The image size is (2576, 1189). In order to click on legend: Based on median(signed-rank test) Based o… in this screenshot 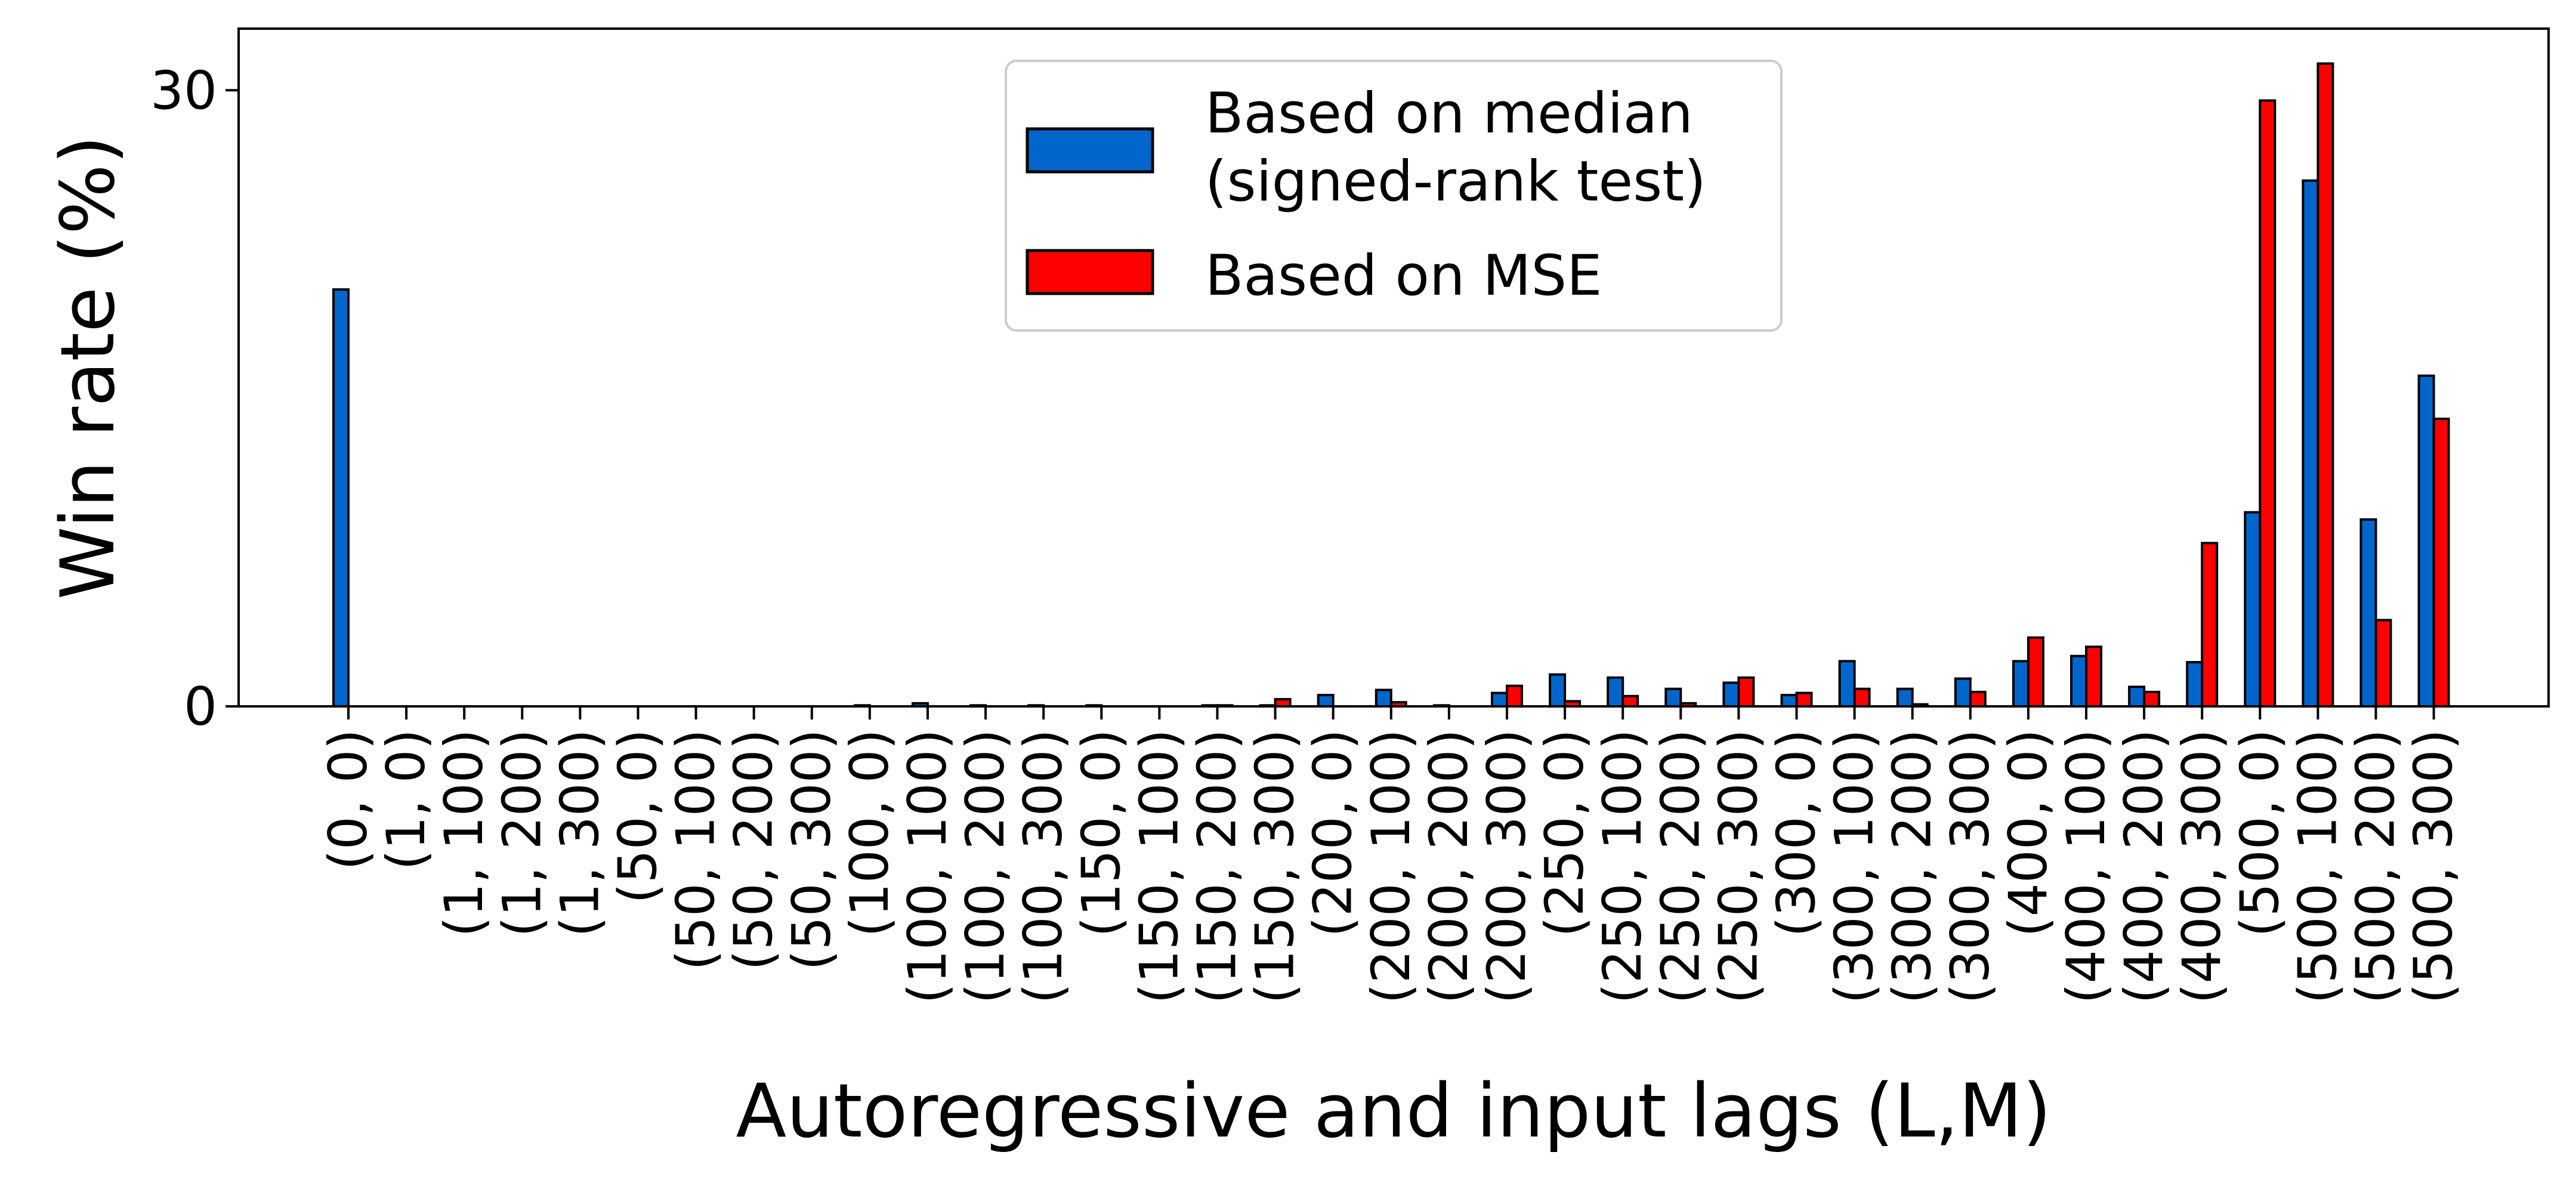, I will do `click(1394, 196)`.